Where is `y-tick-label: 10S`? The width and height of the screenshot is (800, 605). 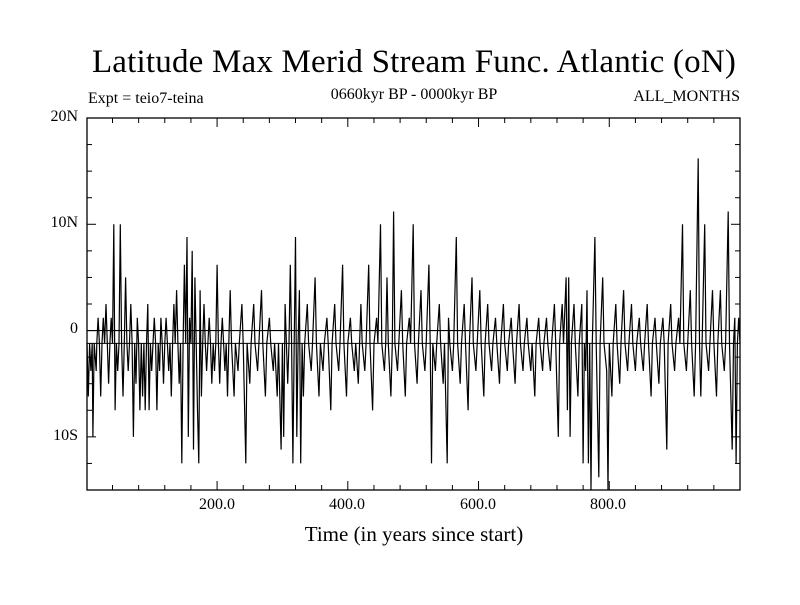 y-tick-label: 10S is located at coordinates (65, 435).